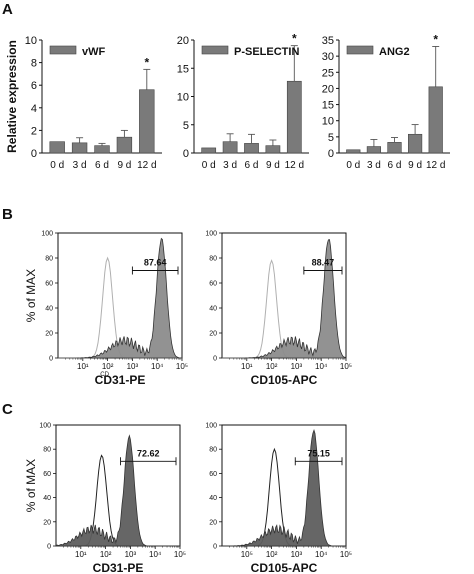 Image resolution: width=474 pixels, height=574 pixels. I want to click on gate-percent-label: 88.47, so click(323, 263).